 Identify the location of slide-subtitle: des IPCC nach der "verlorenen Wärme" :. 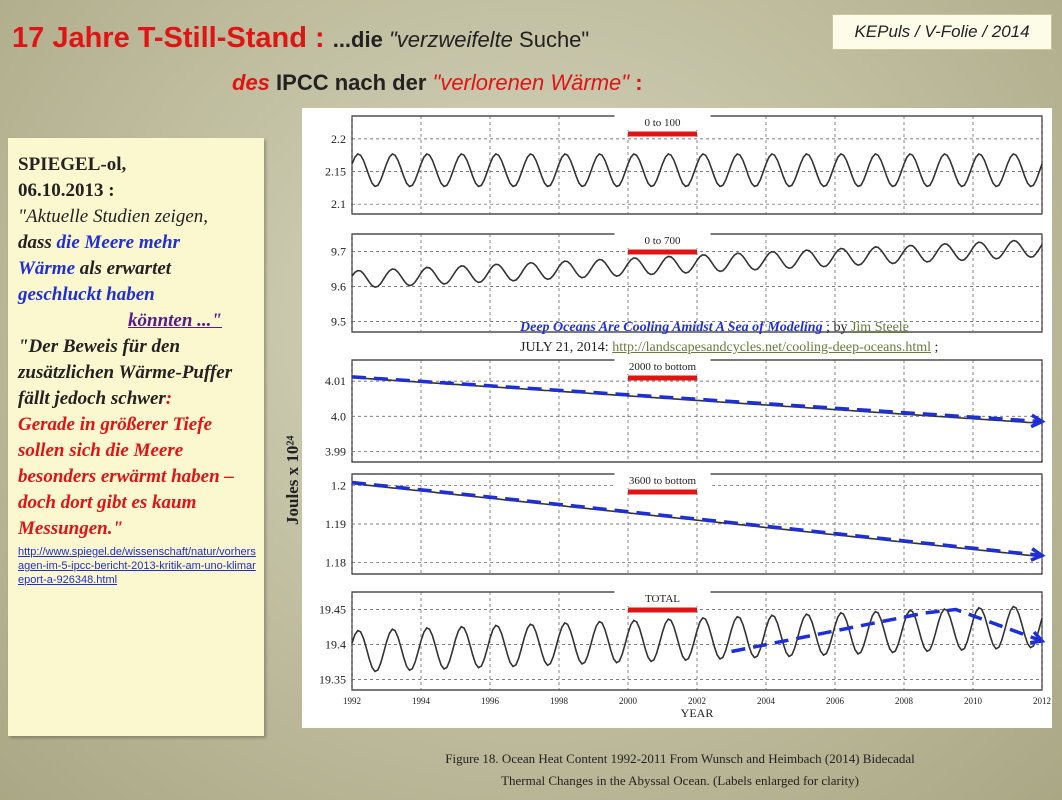
(437, 83).